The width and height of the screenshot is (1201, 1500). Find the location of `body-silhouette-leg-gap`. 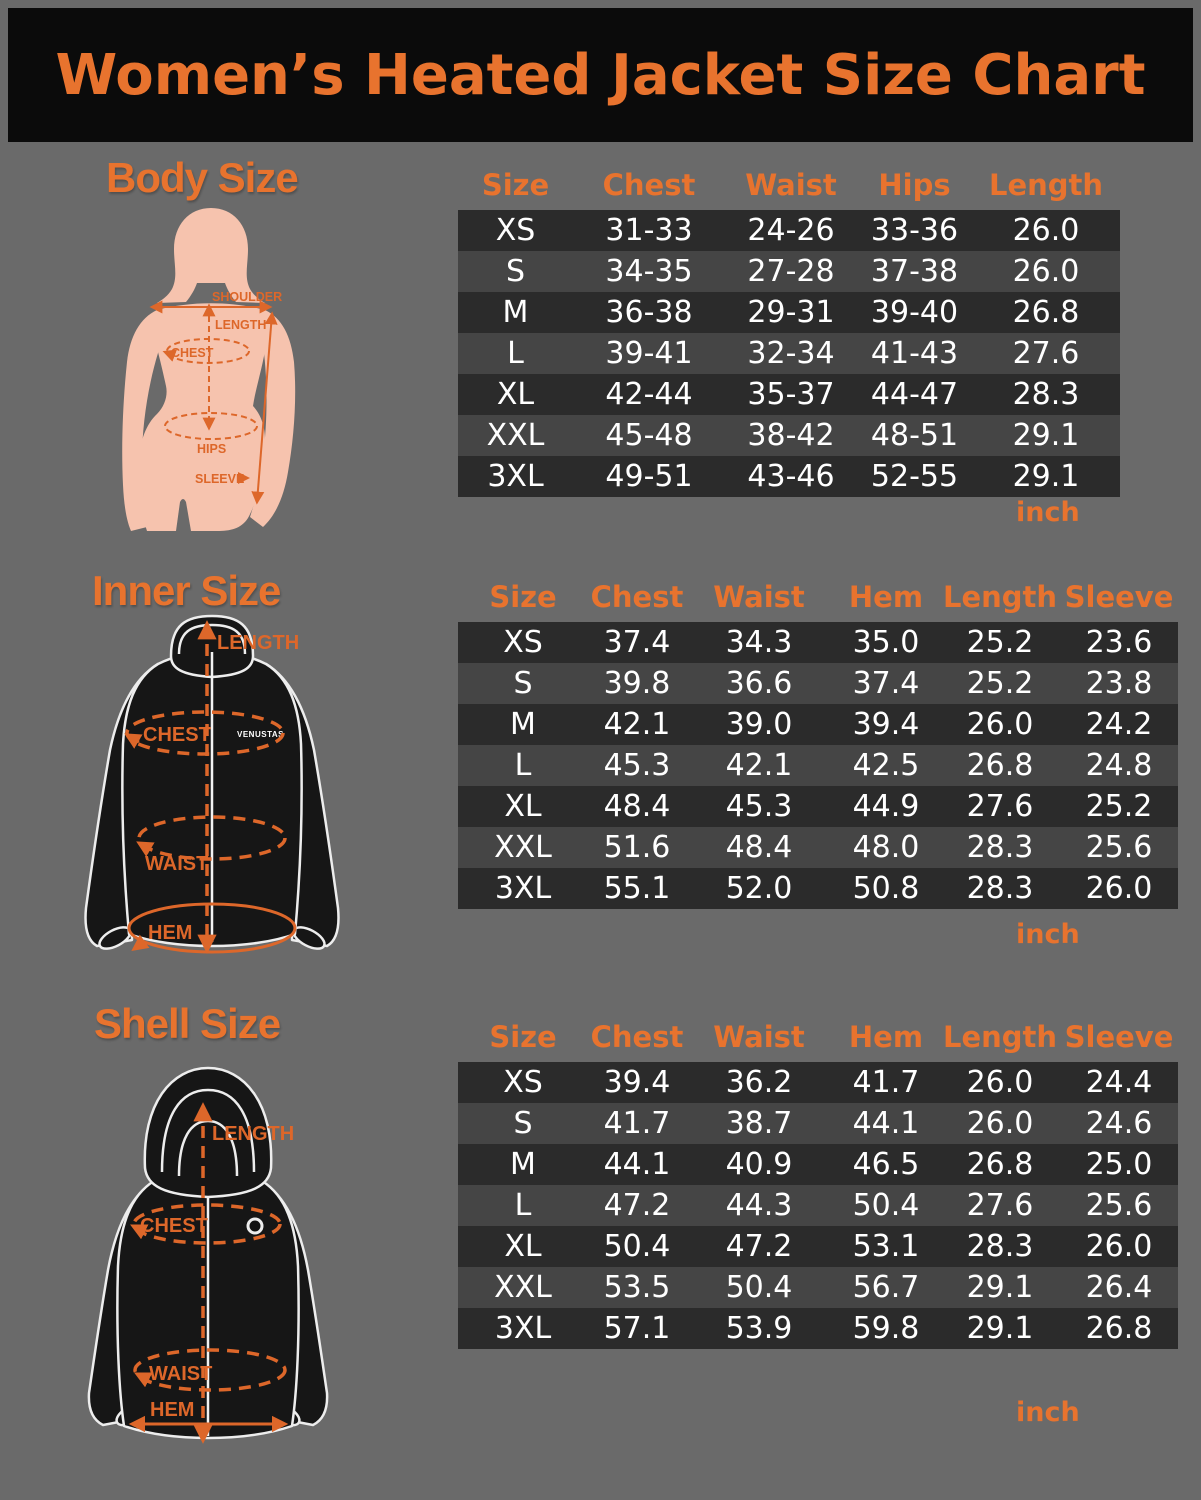

body-silhouette-leg-gap is located at coordinates (183, 515).